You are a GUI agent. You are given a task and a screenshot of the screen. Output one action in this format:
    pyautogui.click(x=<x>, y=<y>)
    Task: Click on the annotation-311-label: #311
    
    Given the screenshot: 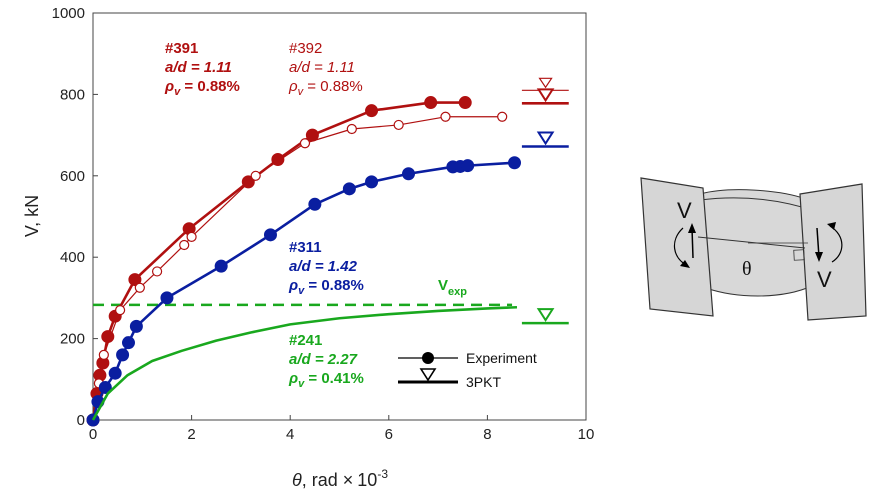 What is the action you would take?
    pyautogui.click(x=305, y=247)
    